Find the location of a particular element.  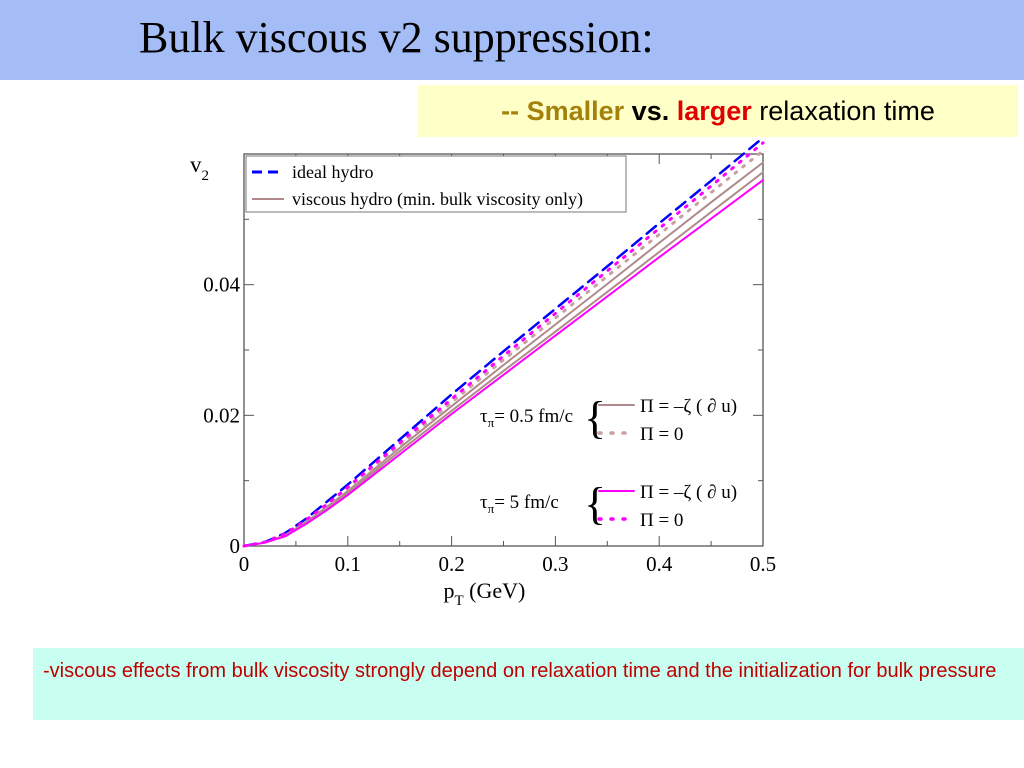

title-bar: Bulk viscous v2 suppression: is located at coordinates (512, 40).